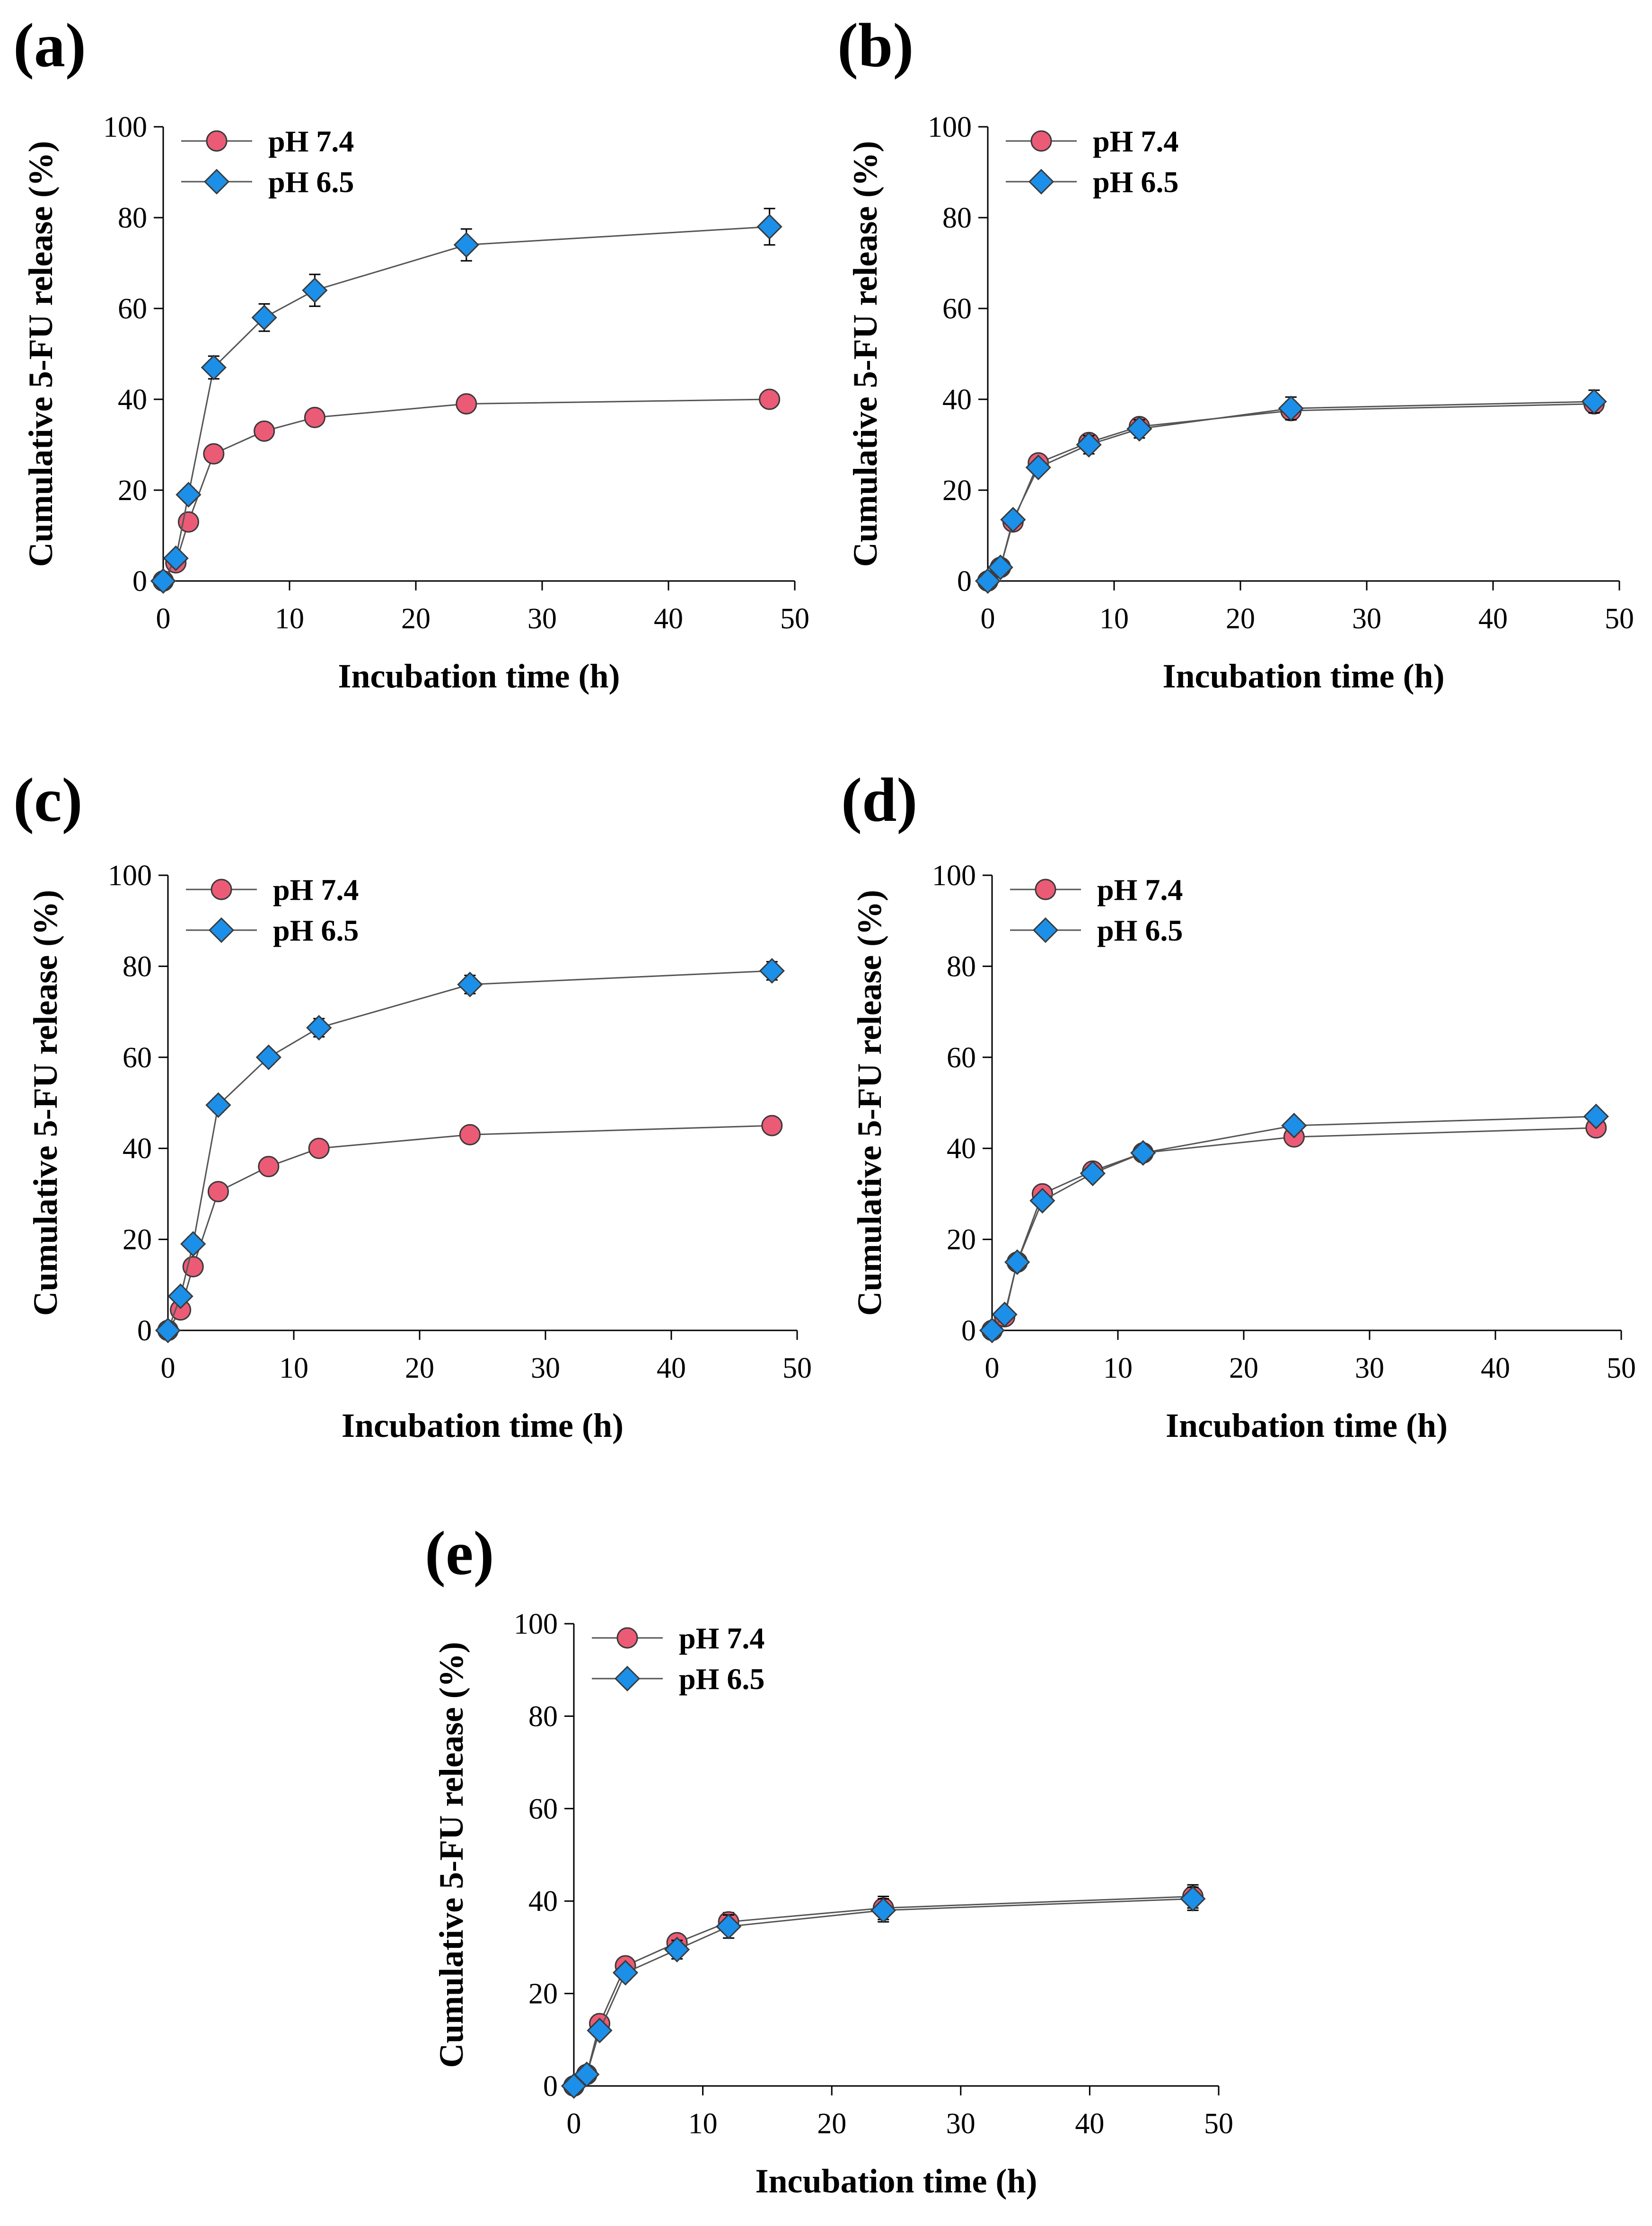 The width and height of the screenshot is (1652, 2226). What do you see at coordinates (1041, 182) in the screenshot?
I see `legend-marker-diamond` at bounding box center [1041, 182].